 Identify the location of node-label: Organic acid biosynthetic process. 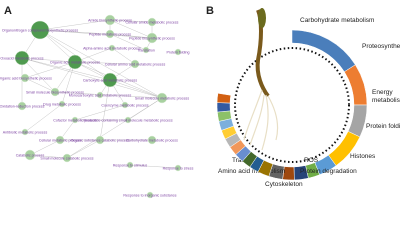
(26, 79).